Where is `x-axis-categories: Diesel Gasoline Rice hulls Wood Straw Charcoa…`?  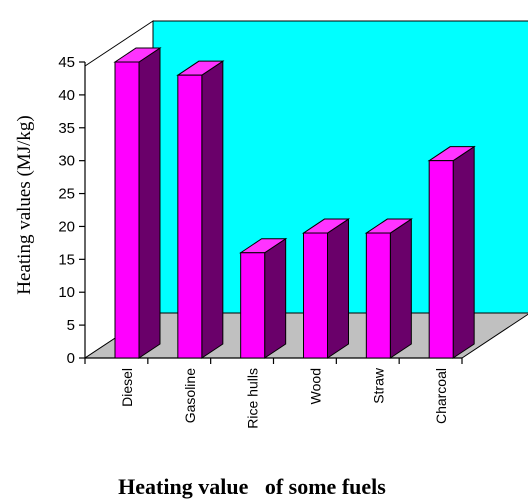
x-axis-categories: Diesel Gasoline Rice hulls Wood Straw Charcoa… is located at coordinates (273, 393).